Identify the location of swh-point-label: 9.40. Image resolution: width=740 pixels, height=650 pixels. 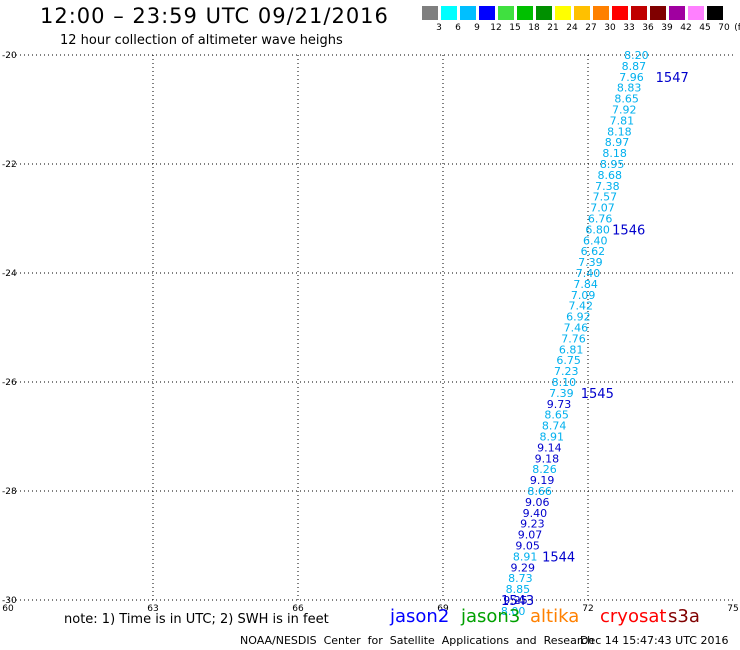
(535, 513).